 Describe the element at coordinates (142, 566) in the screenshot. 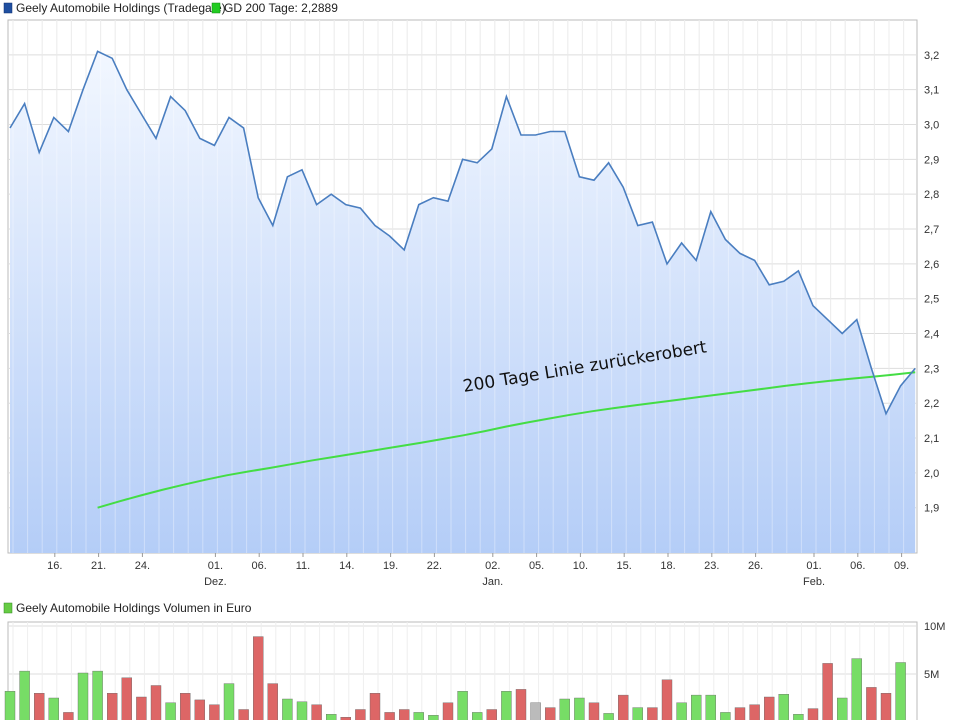

I see `x-tick-label: 24.` at that location.